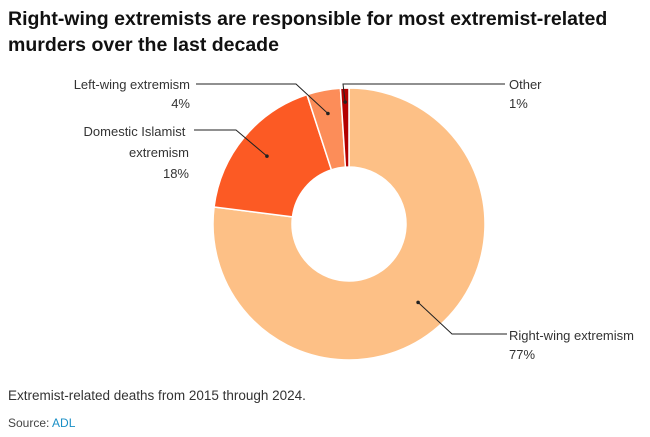  I want to click on label-left-wing-value: 4%, so click(180, 103).